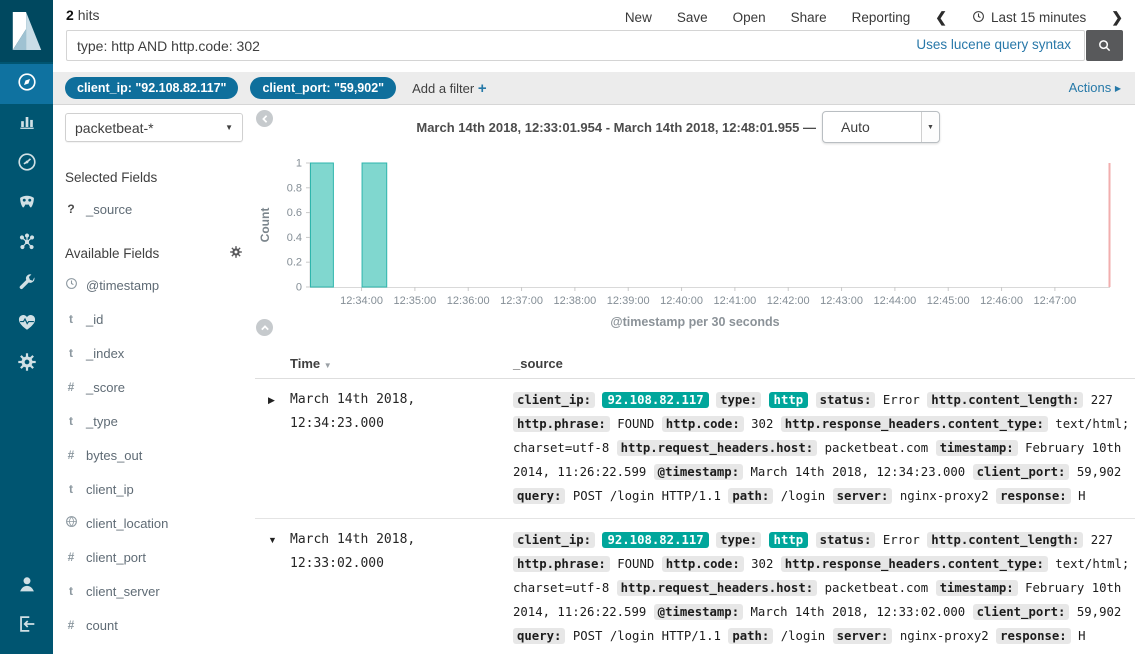  Describe the element at coordinates (1021, 472) in the screenshot. I see `field-key-badge: client_port:` at that location.